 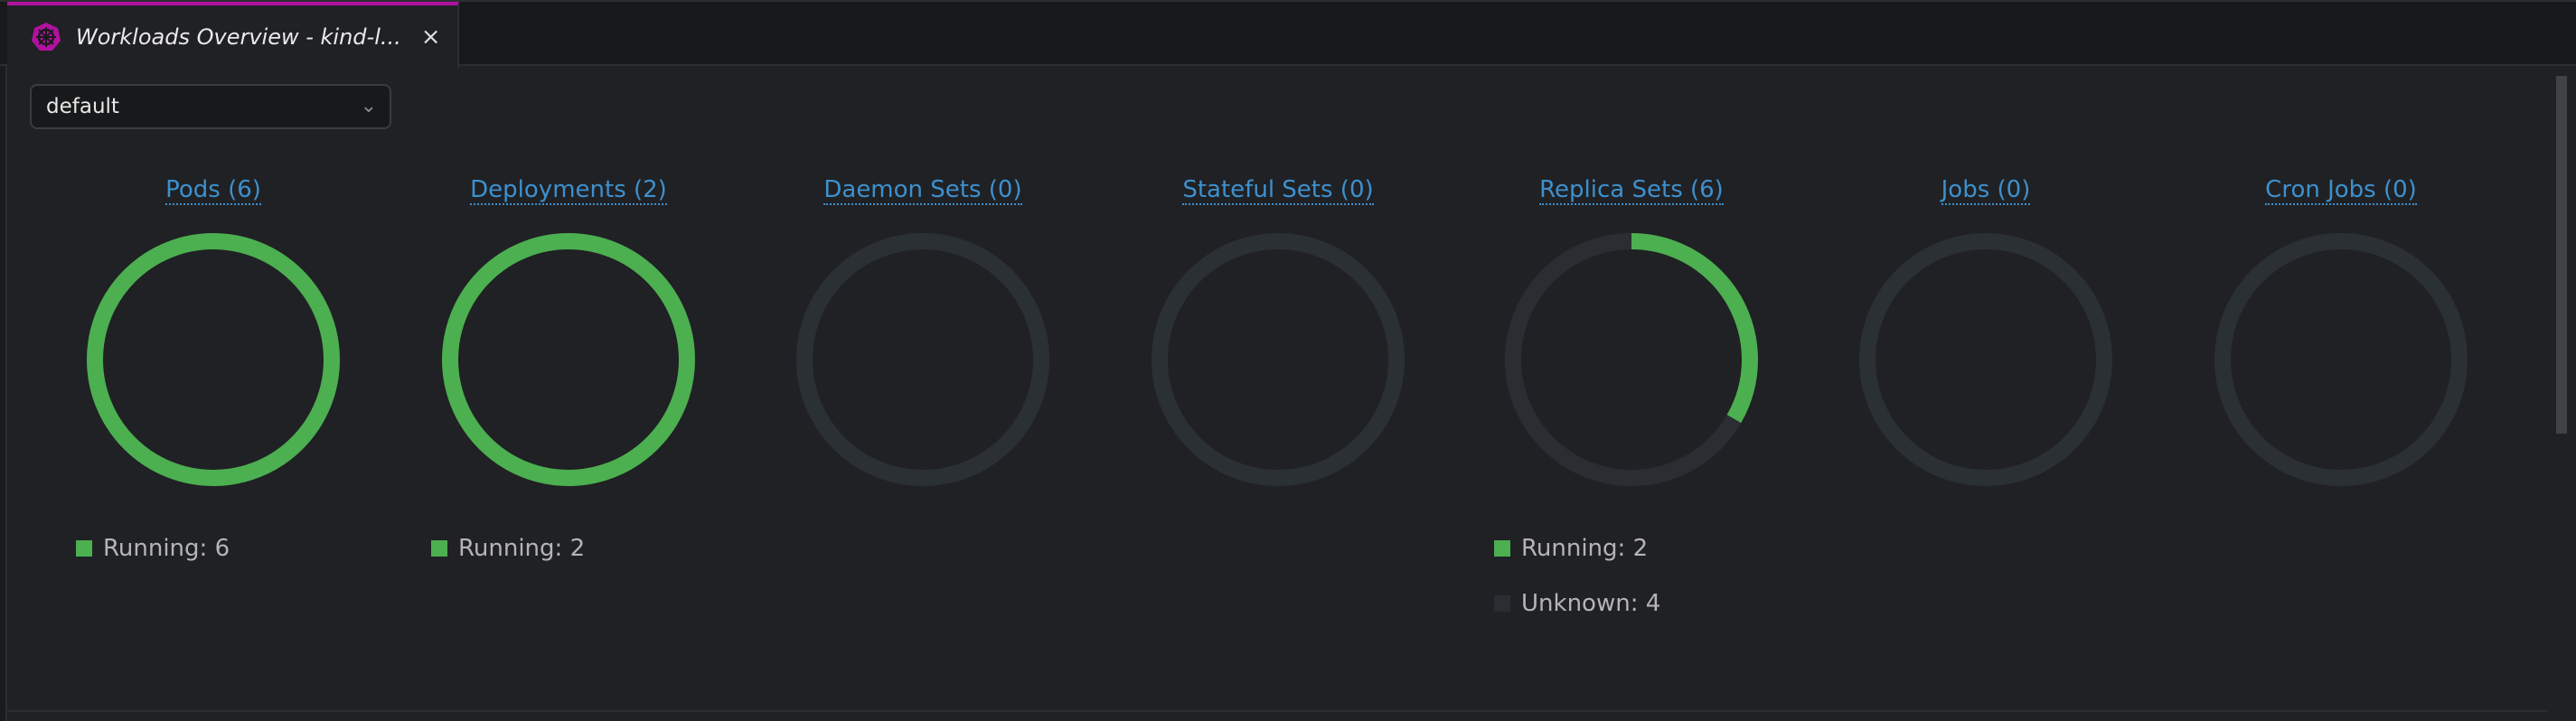 I want to click on legend-label: Running: 6, so click(x=167, y=548).